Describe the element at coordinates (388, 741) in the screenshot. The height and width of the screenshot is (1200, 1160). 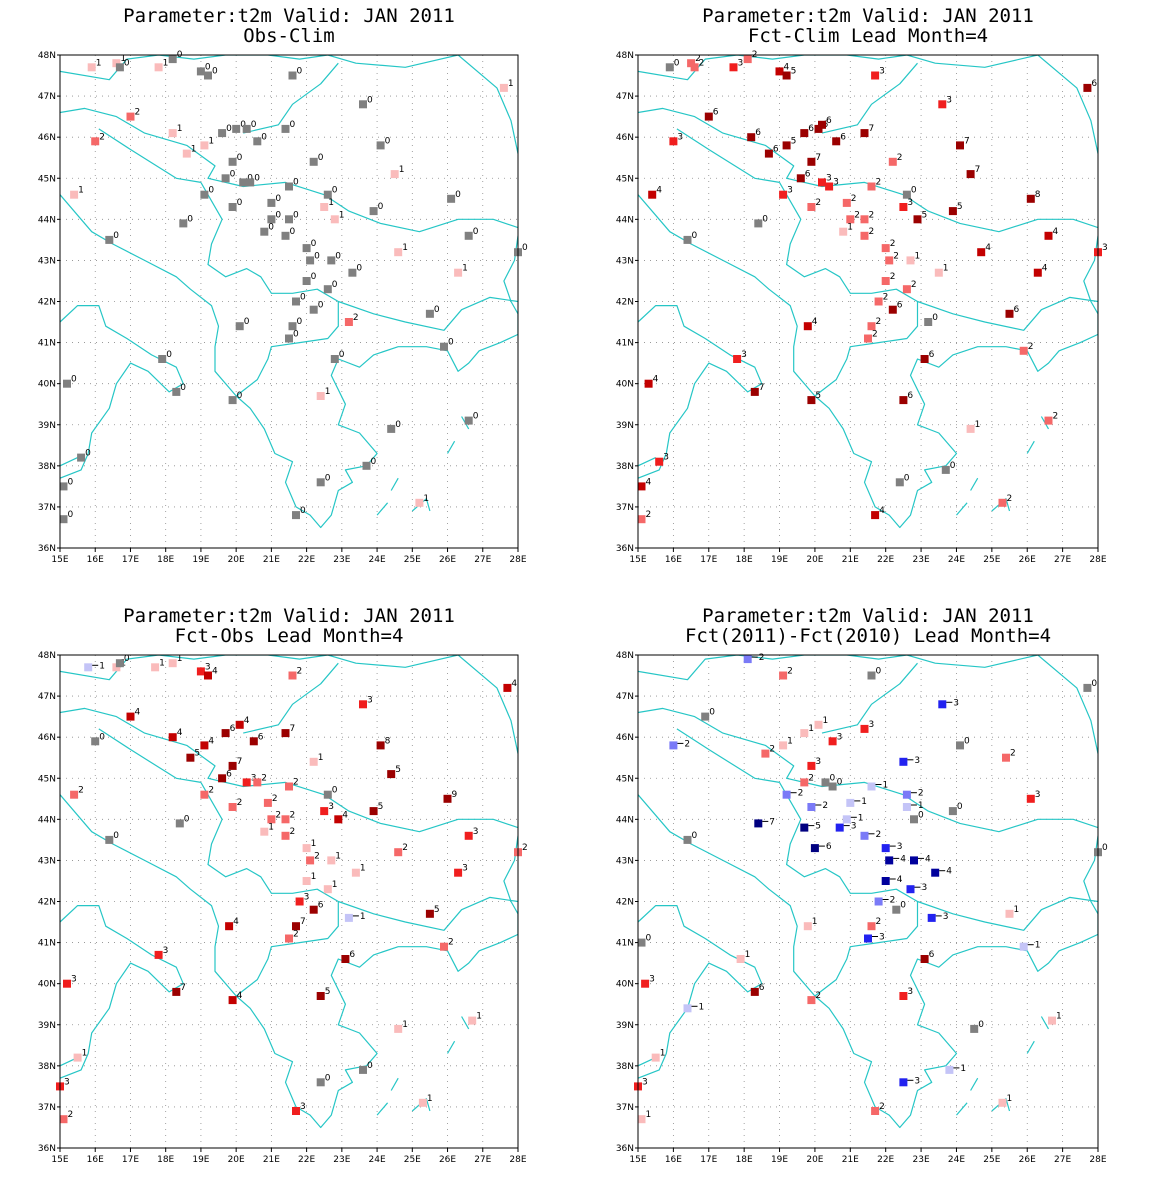
I see `station-value: 8` at that location.